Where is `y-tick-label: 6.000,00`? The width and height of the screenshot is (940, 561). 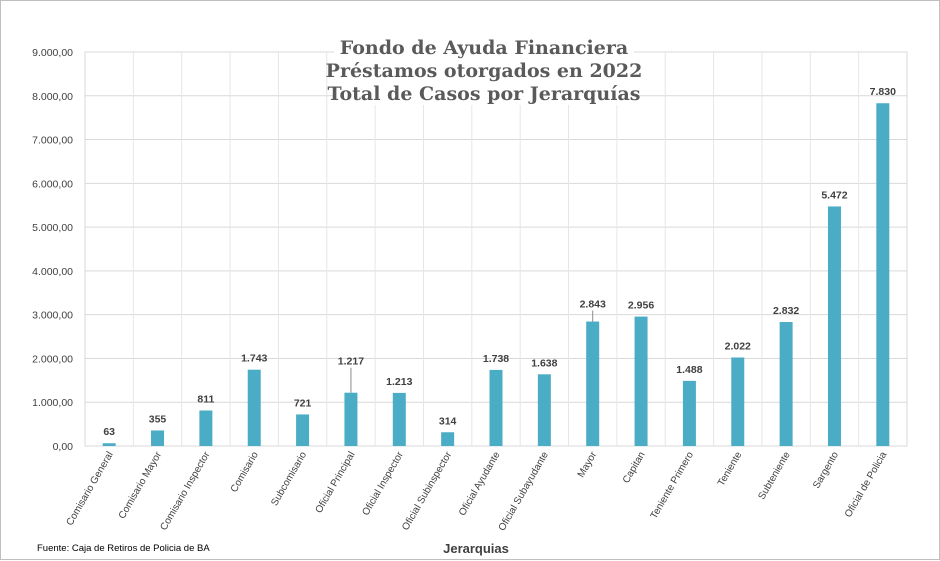
y-tick-label: 6.000,00 is located at coordinates (52, 184).